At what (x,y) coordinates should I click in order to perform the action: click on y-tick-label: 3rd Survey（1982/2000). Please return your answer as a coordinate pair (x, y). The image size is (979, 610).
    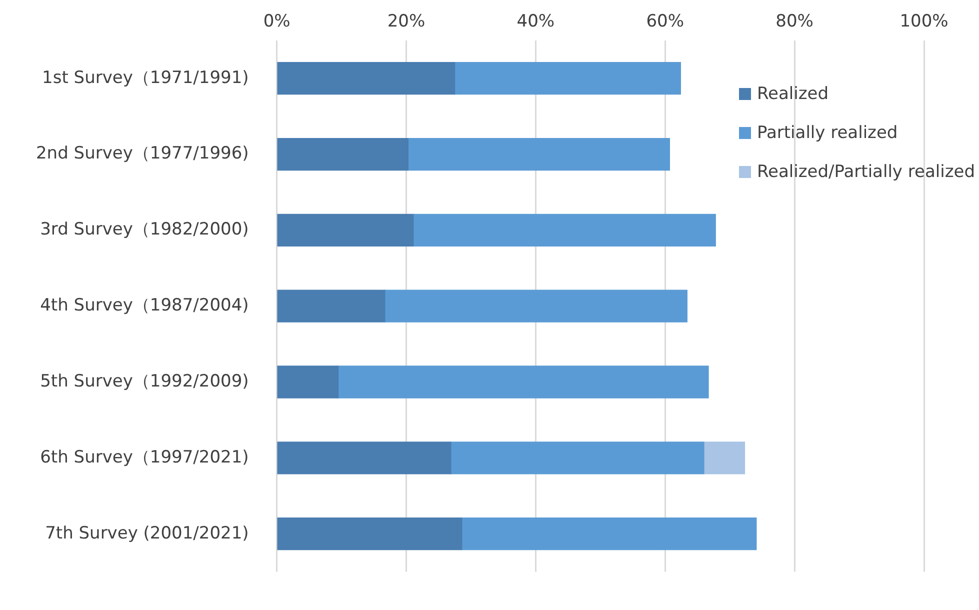
    Looking at the image, I should click on (144, 230).